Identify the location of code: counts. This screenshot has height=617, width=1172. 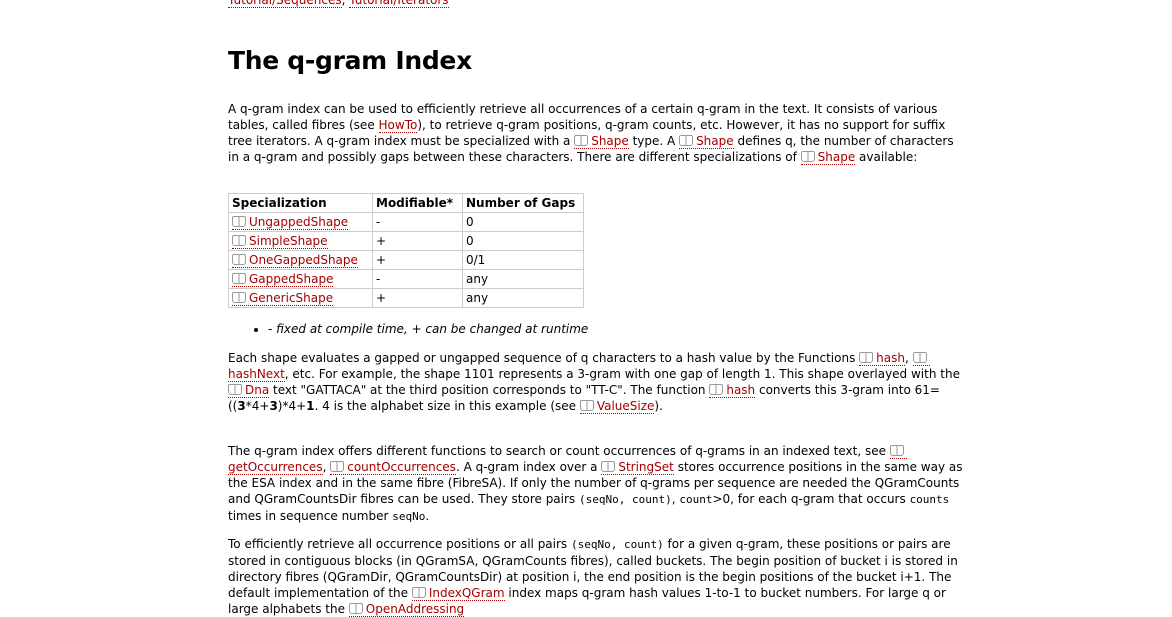
(929, 499).